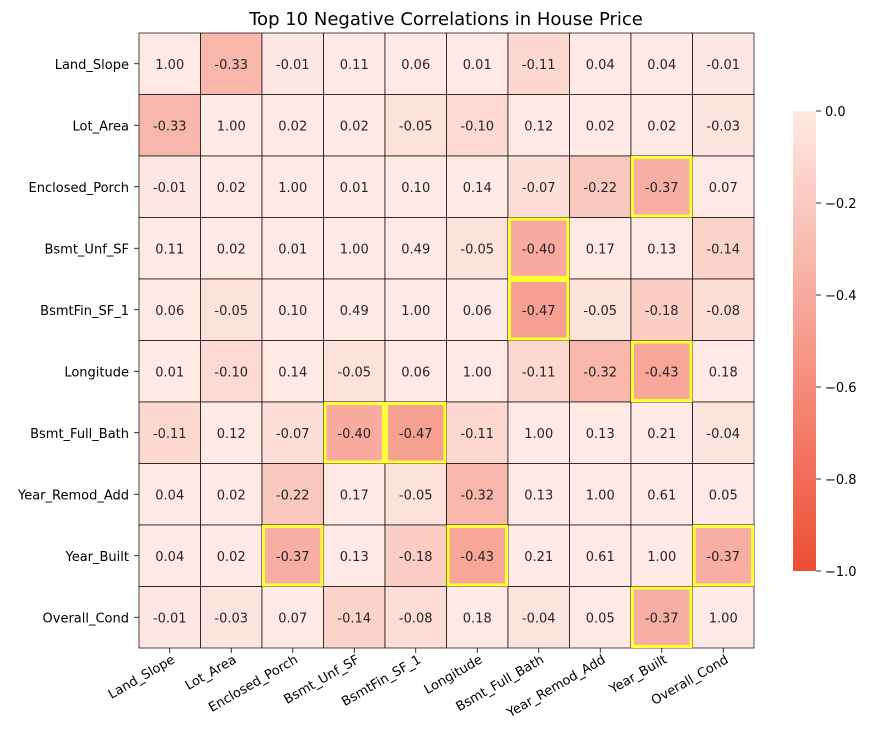 The image size is (869, 740). Describe the element at coordinates (79, 188) in the screenshot. I see `y-tick-label: Enclosed_Porch` at that location.